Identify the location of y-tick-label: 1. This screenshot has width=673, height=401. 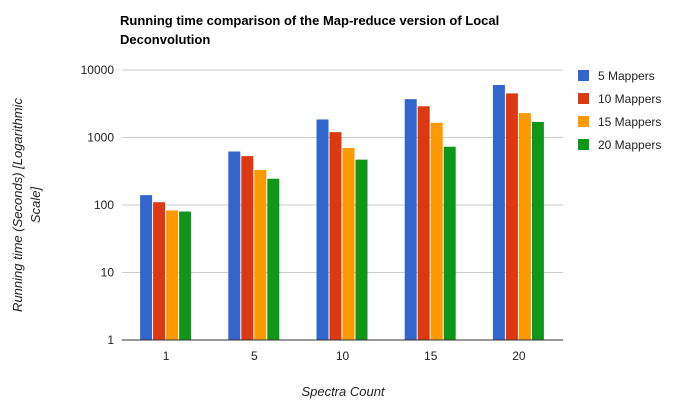
(110, 340).